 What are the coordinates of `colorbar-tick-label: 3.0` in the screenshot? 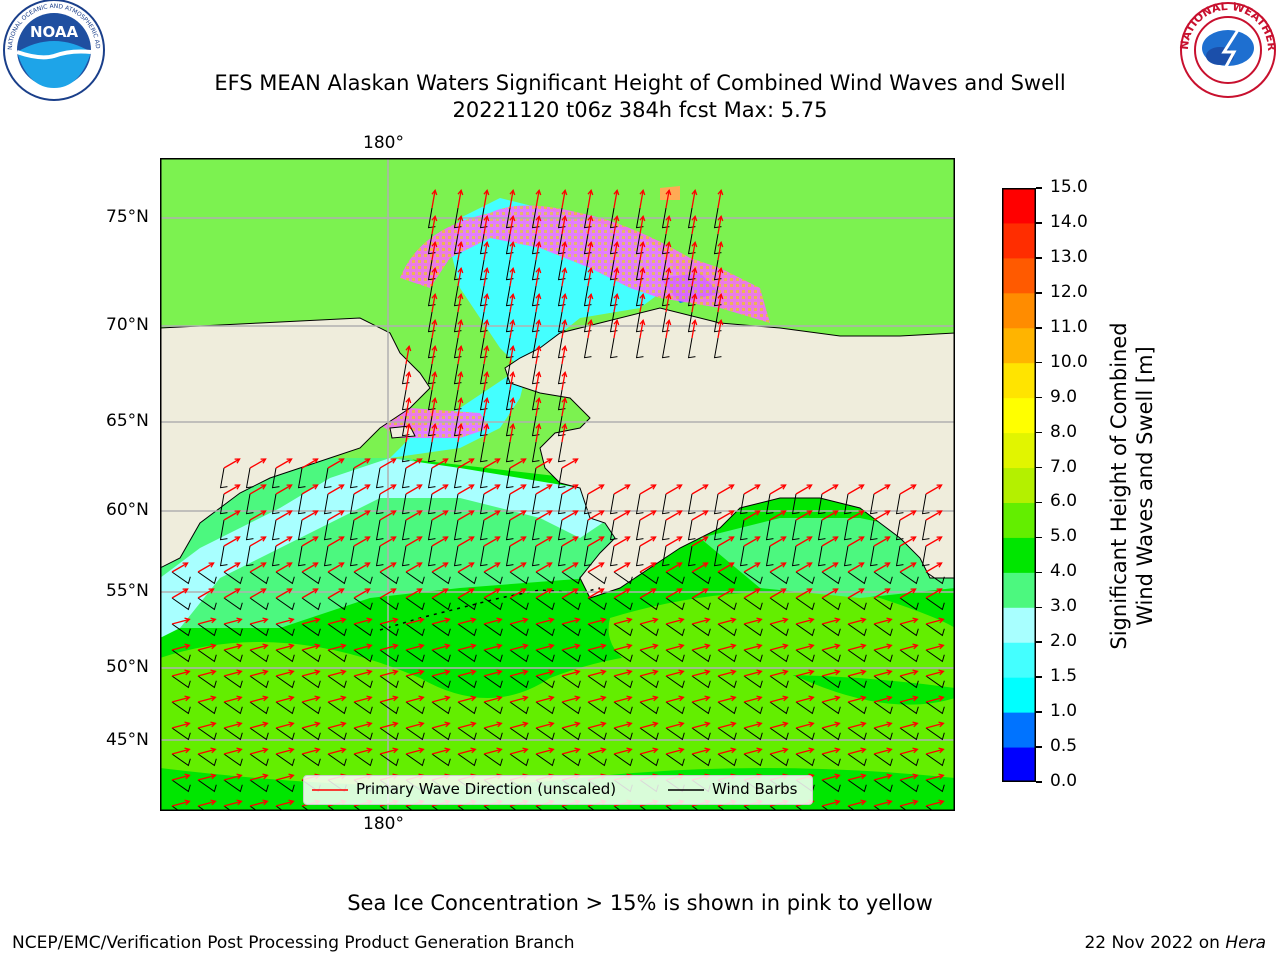 It's located at (1064, 606).